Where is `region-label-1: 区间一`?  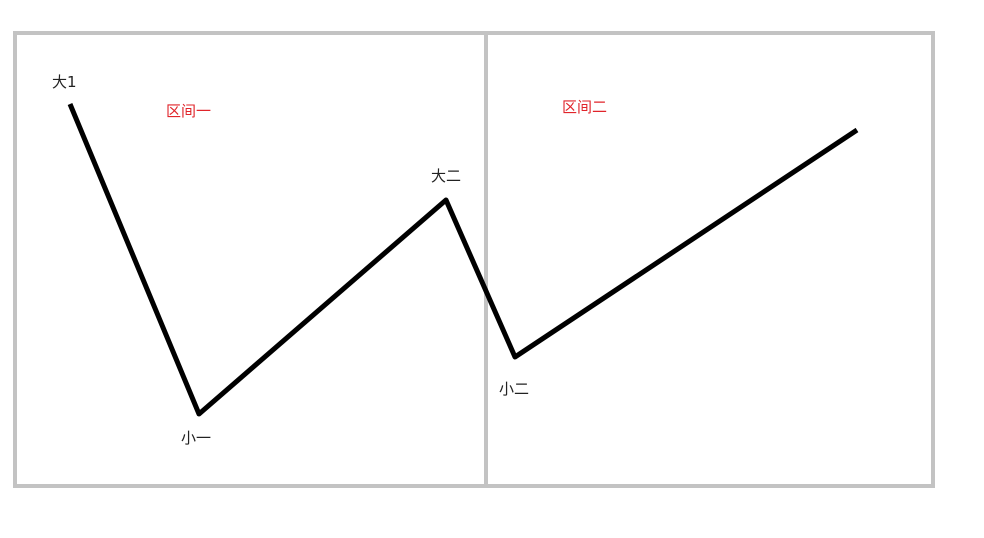
region-label-1: 区间一 is located at coordinates (188, 111).